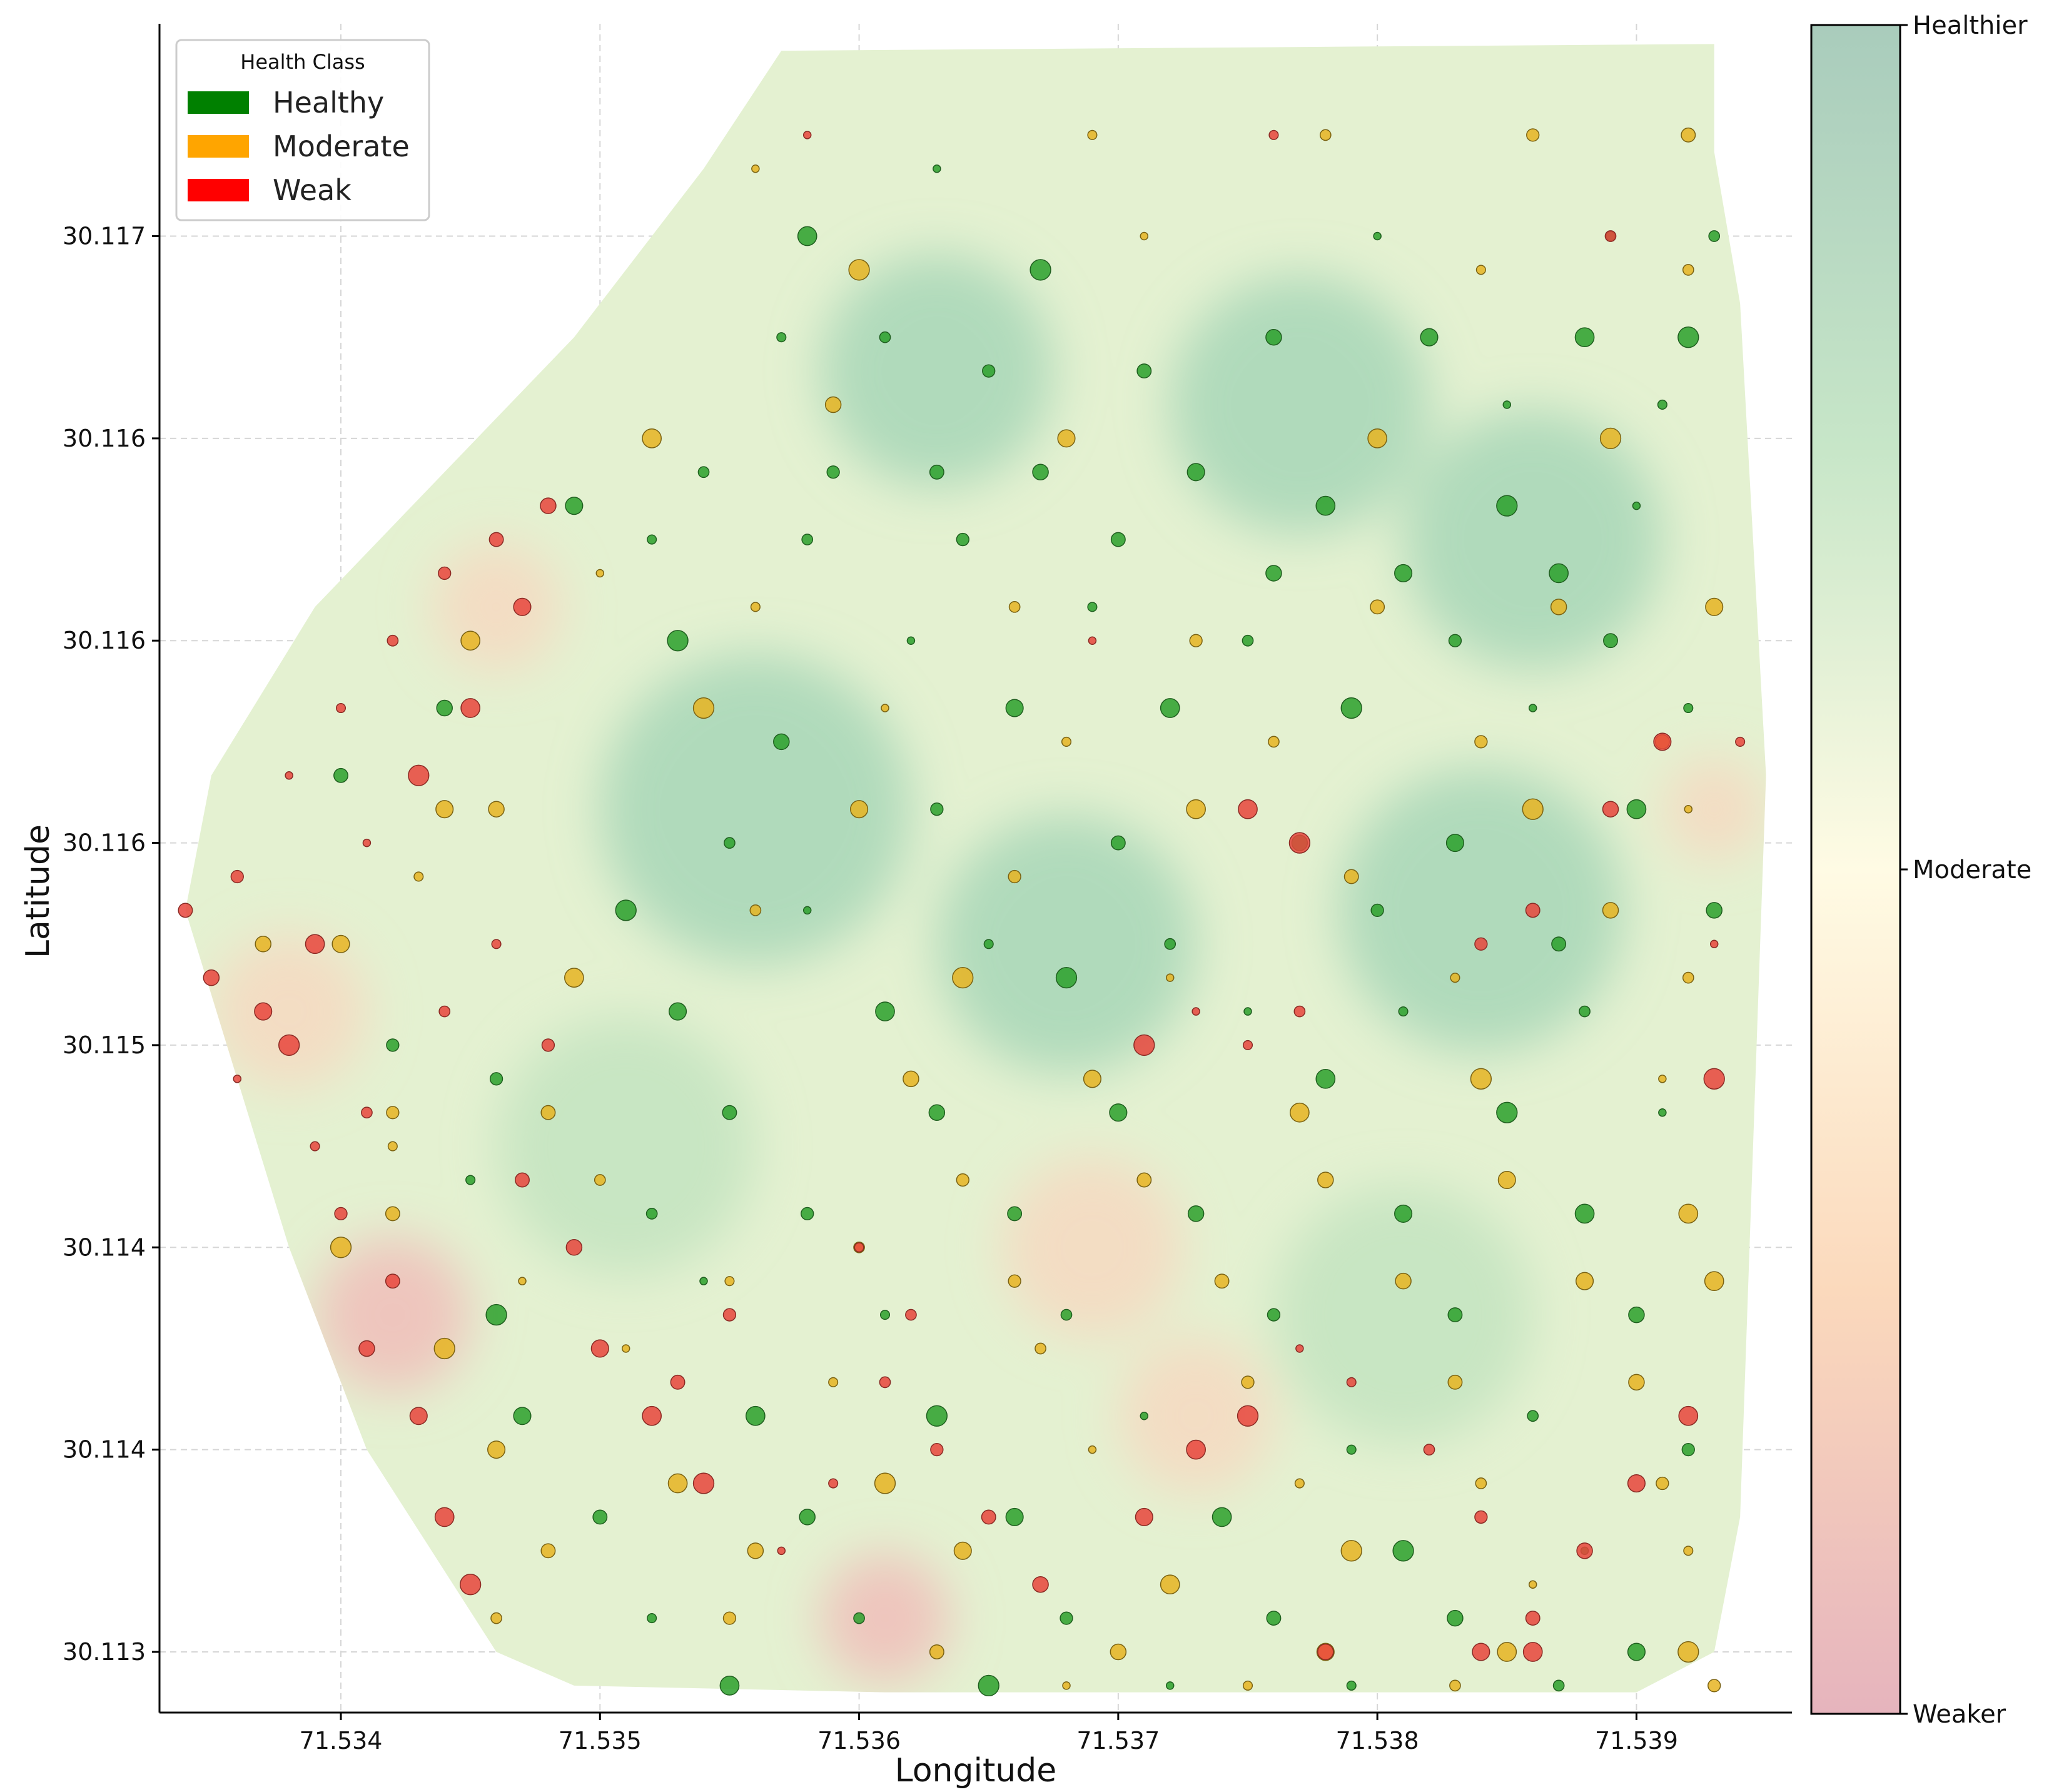 The image size is (2049, 1792). Describe the element at coordinates (104, 1247) in the screenshot. I see `y-tick-label: 30.114` at that location.